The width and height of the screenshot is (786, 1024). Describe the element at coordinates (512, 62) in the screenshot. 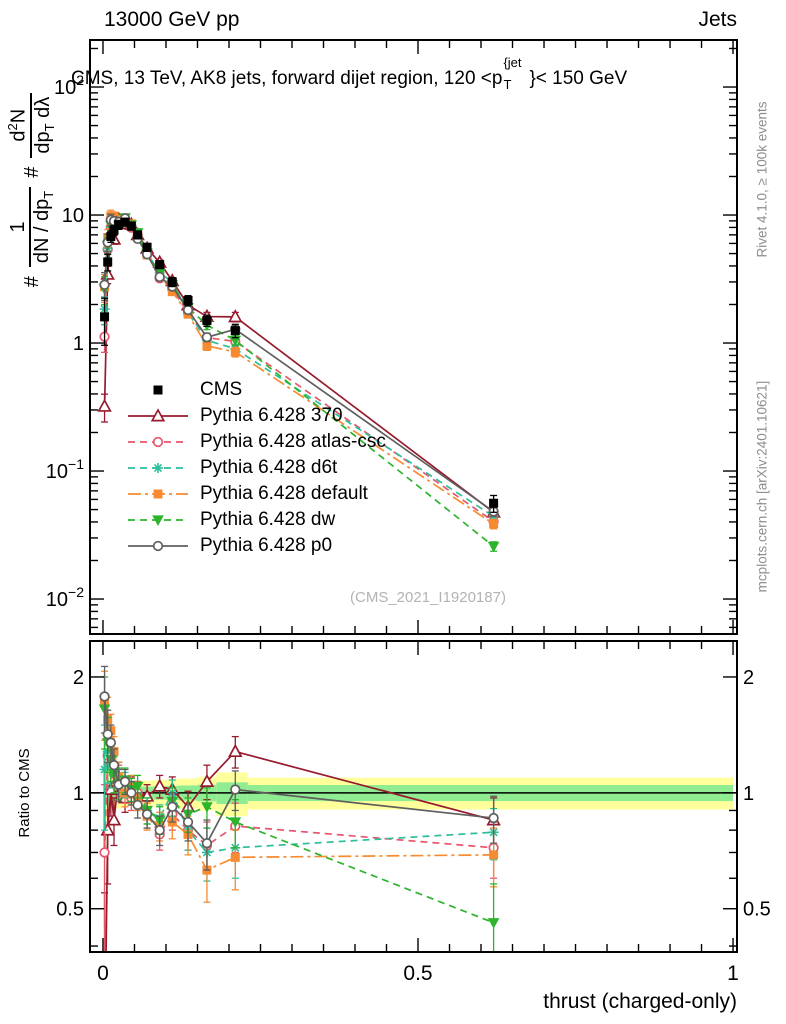

I see `pt-superscript: {jet` at that location.